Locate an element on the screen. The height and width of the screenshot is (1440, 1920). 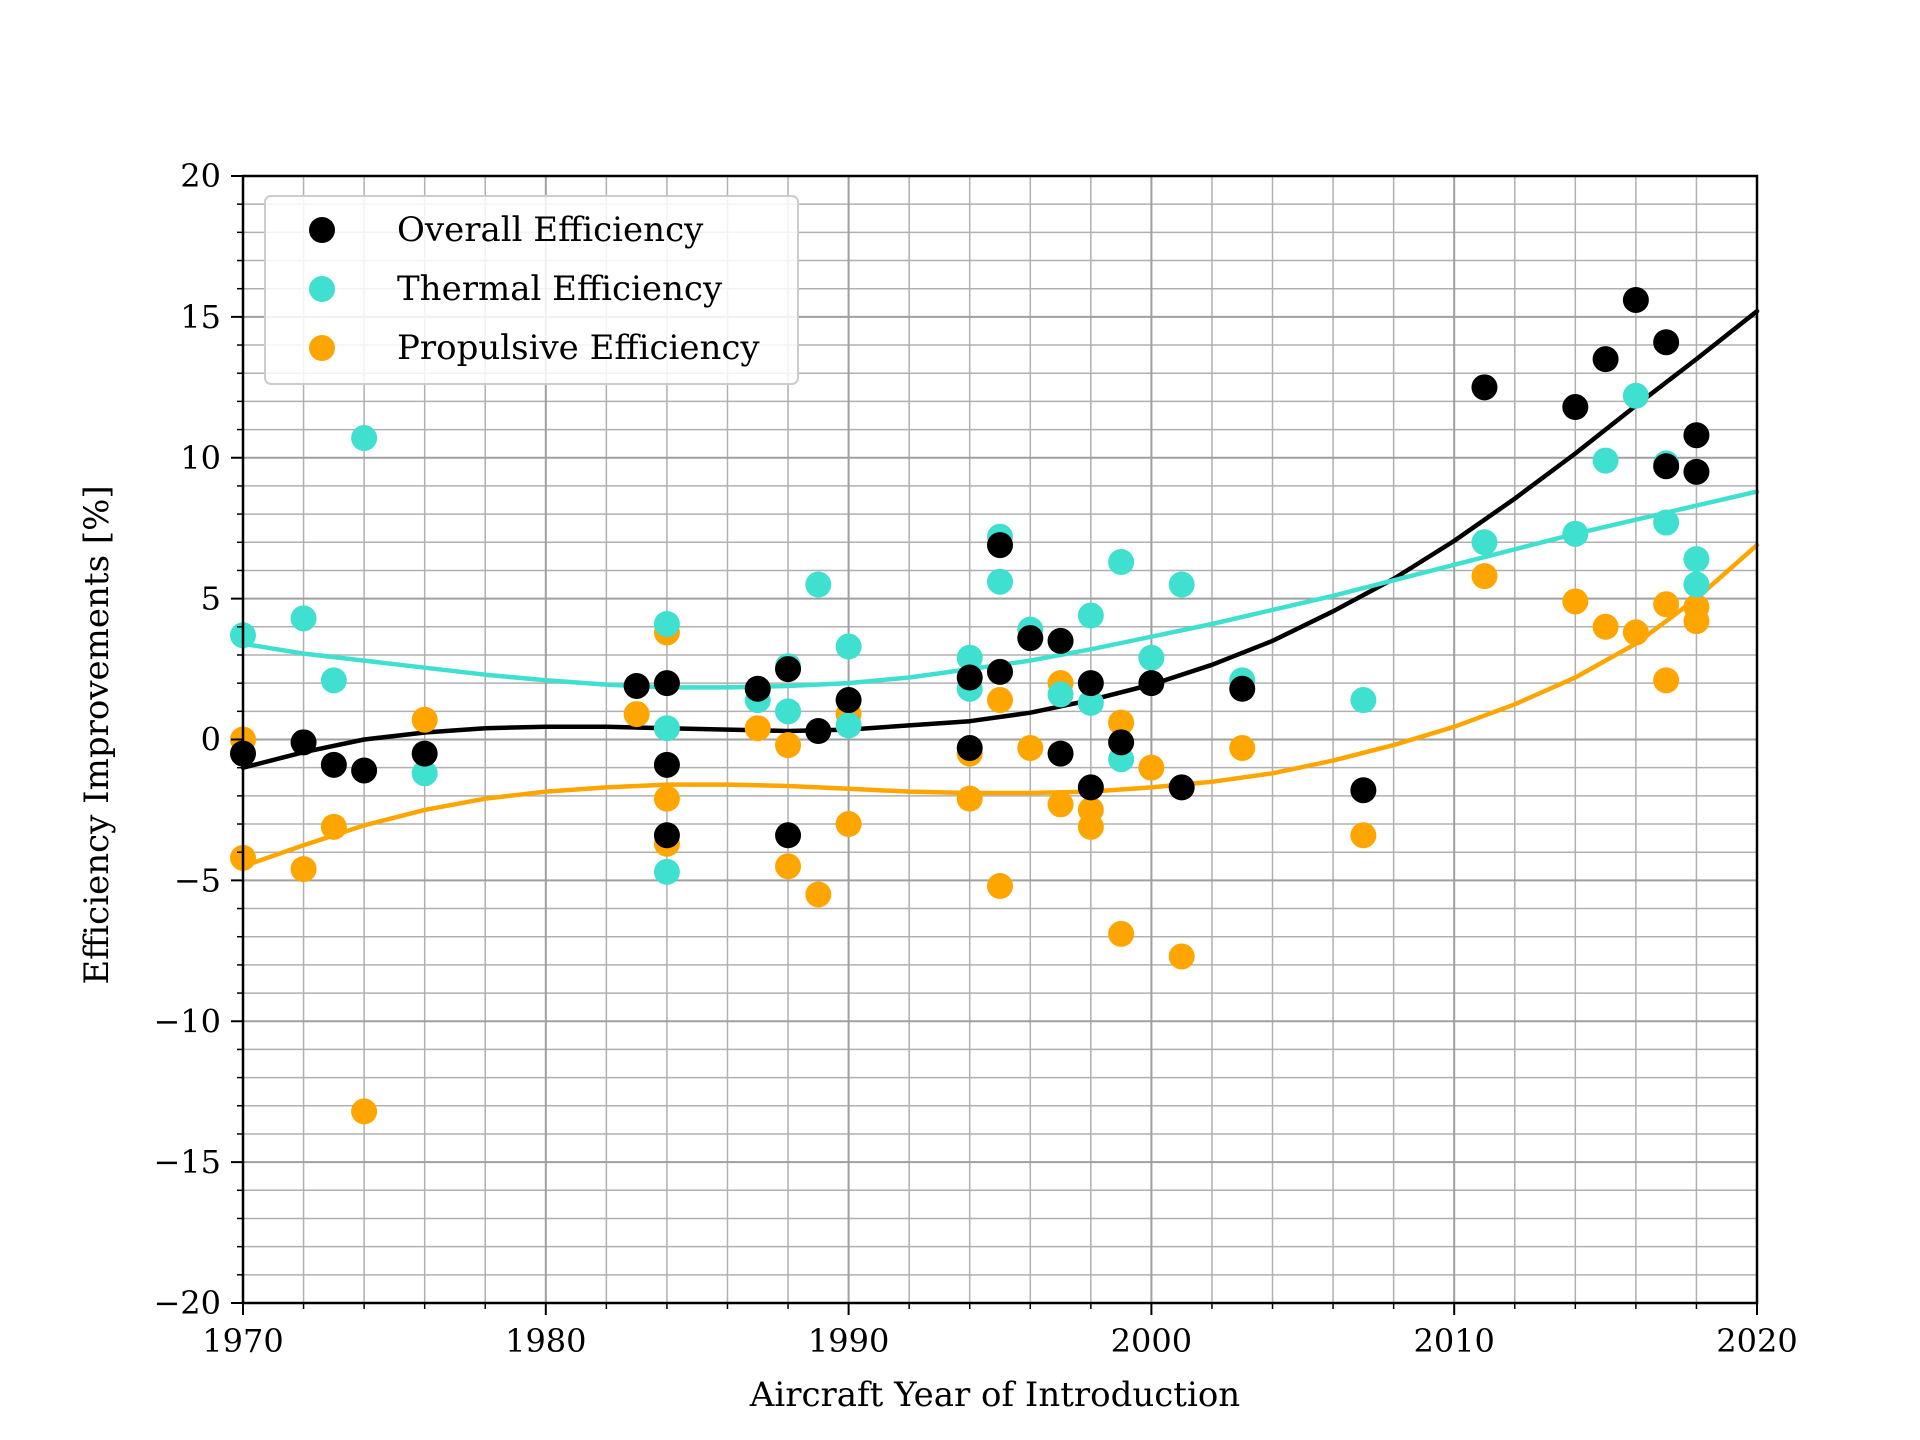
y-axis-label: Efficiency Improvements [%] is located at coordinates (97, 734).